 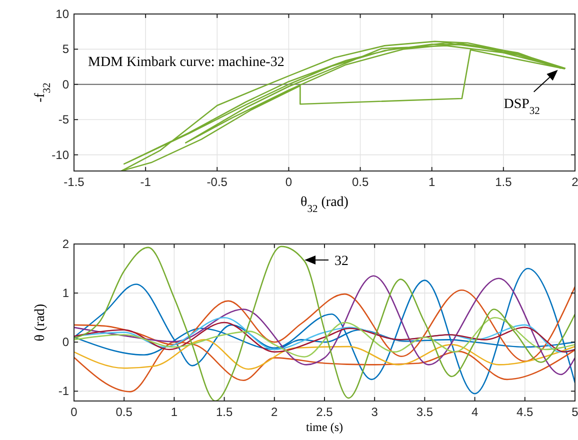 What do you see at coordinates (522, 106) in the screenshot?
I see `annotation: DSP$_{32}$` at bounding box center [522, 106].